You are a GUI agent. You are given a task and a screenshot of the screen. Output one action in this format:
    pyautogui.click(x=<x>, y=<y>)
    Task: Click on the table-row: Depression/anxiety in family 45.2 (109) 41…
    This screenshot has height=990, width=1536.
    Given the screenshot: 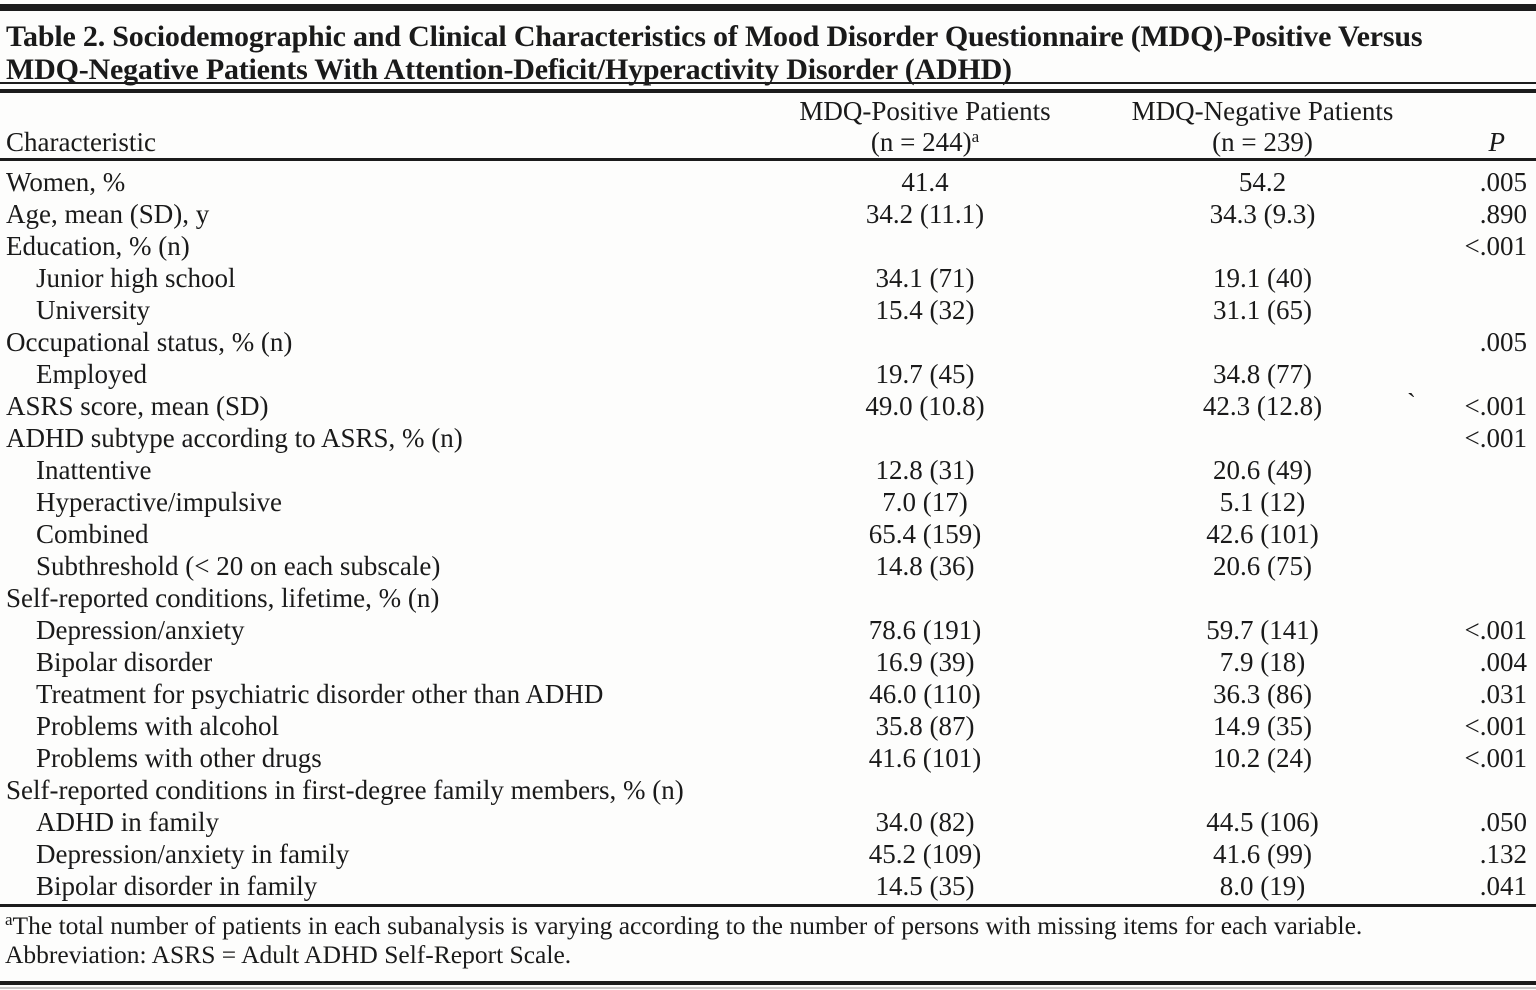 What is the action you would take?
    pyautogui.click(x=768, y=854)
    